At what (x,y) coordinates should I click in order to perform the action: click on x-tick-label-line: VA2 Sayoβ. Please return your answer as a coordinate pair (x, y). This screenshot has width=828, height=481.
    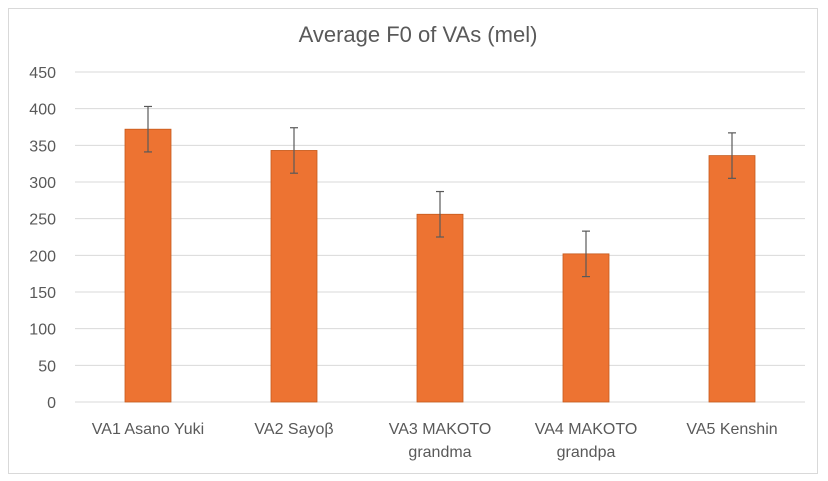
    Looking at the image, I should click on (293, 429).